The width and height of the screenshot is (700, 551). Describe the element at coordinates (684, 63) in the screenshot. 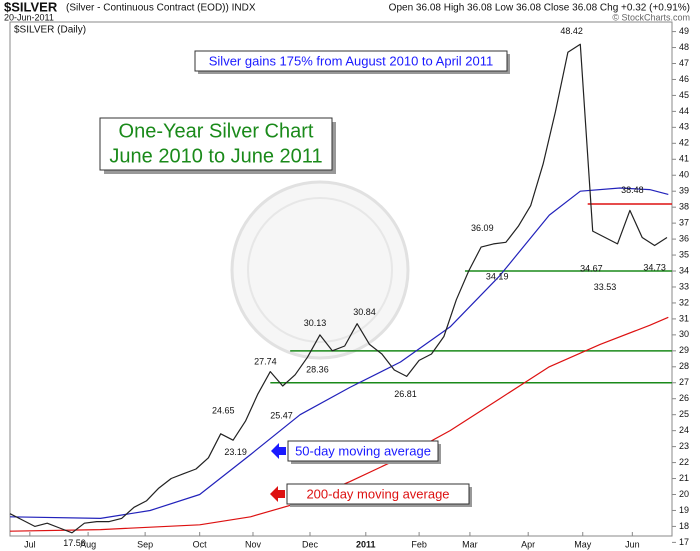

I see `y-tick-label: 47` at that location.